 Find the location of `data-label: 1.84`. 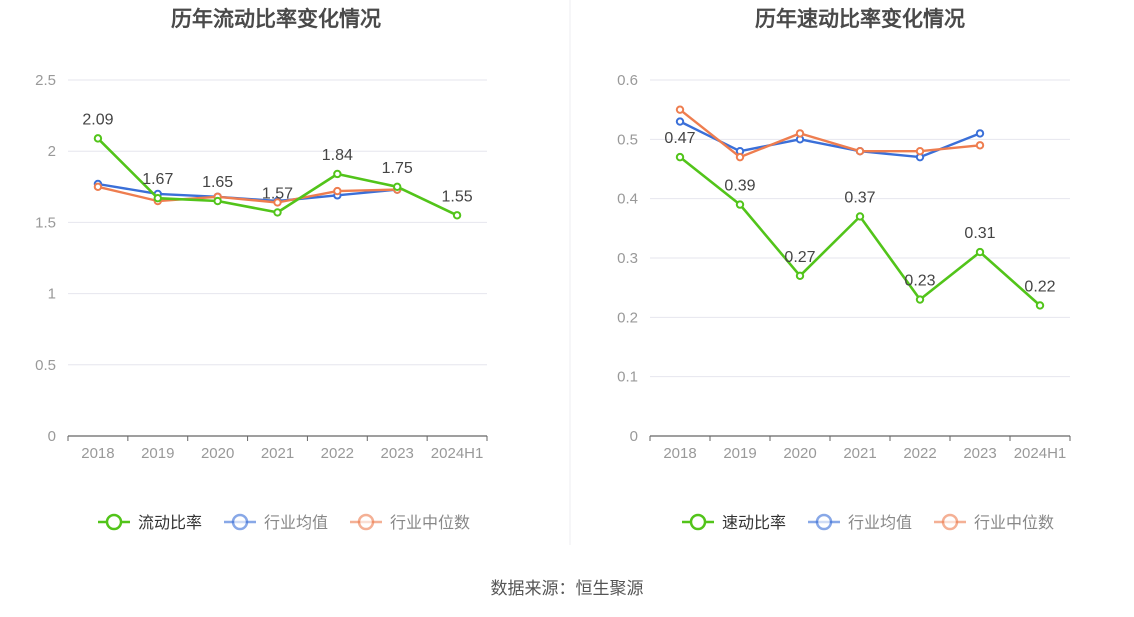

data-label: 1.84 is located at coordinates (337, 155).